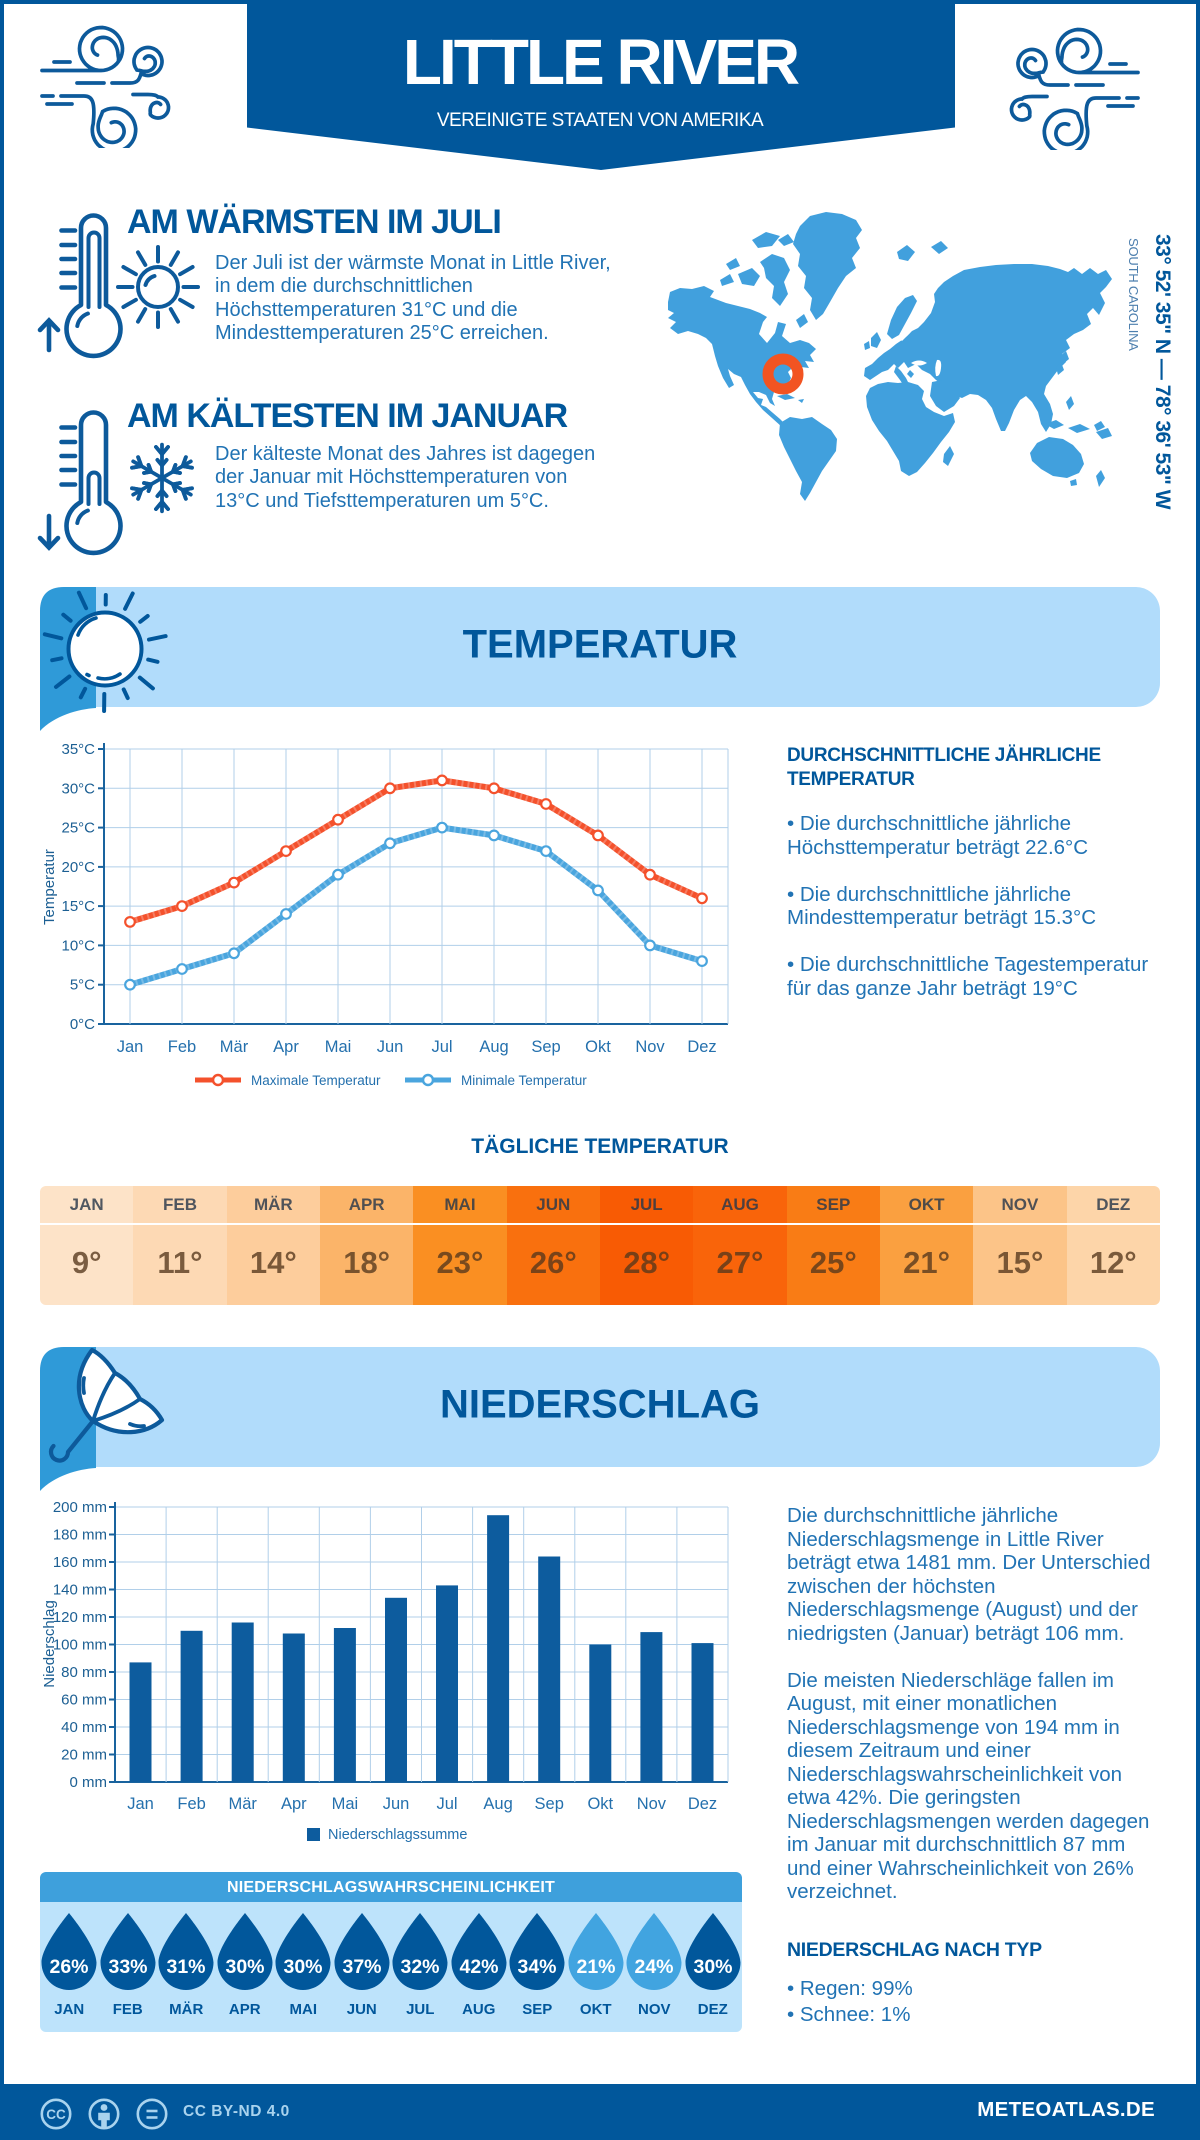 The width and height of the screenshot is (1200, 2140). What do you see at coordinates (78, 867) in the screenshot?
I see `svg-text: 20°C` at bounding box center [78, 867].